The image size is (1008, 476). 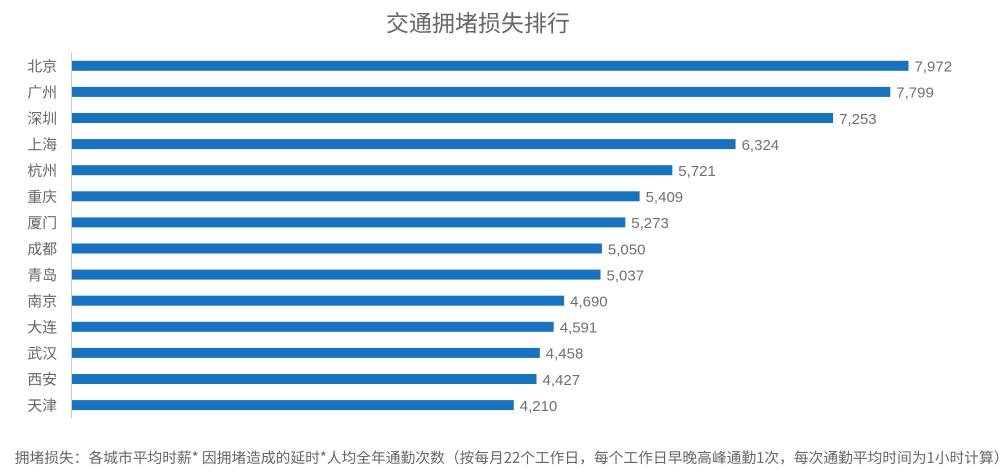 I want to click on svg-text: 7,972, so click(x=934, y=67).